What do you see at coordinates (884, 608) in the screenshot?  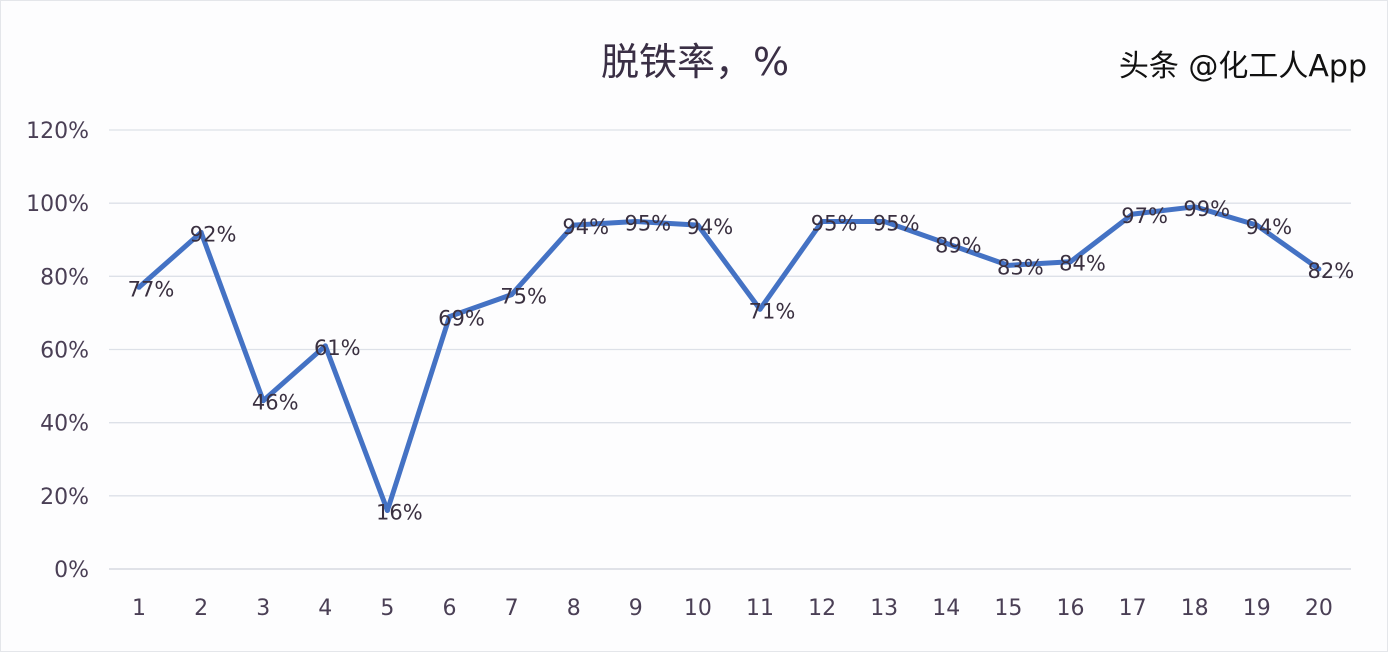 I see `x-tick-label: 13` at bounding box center [884, 608].